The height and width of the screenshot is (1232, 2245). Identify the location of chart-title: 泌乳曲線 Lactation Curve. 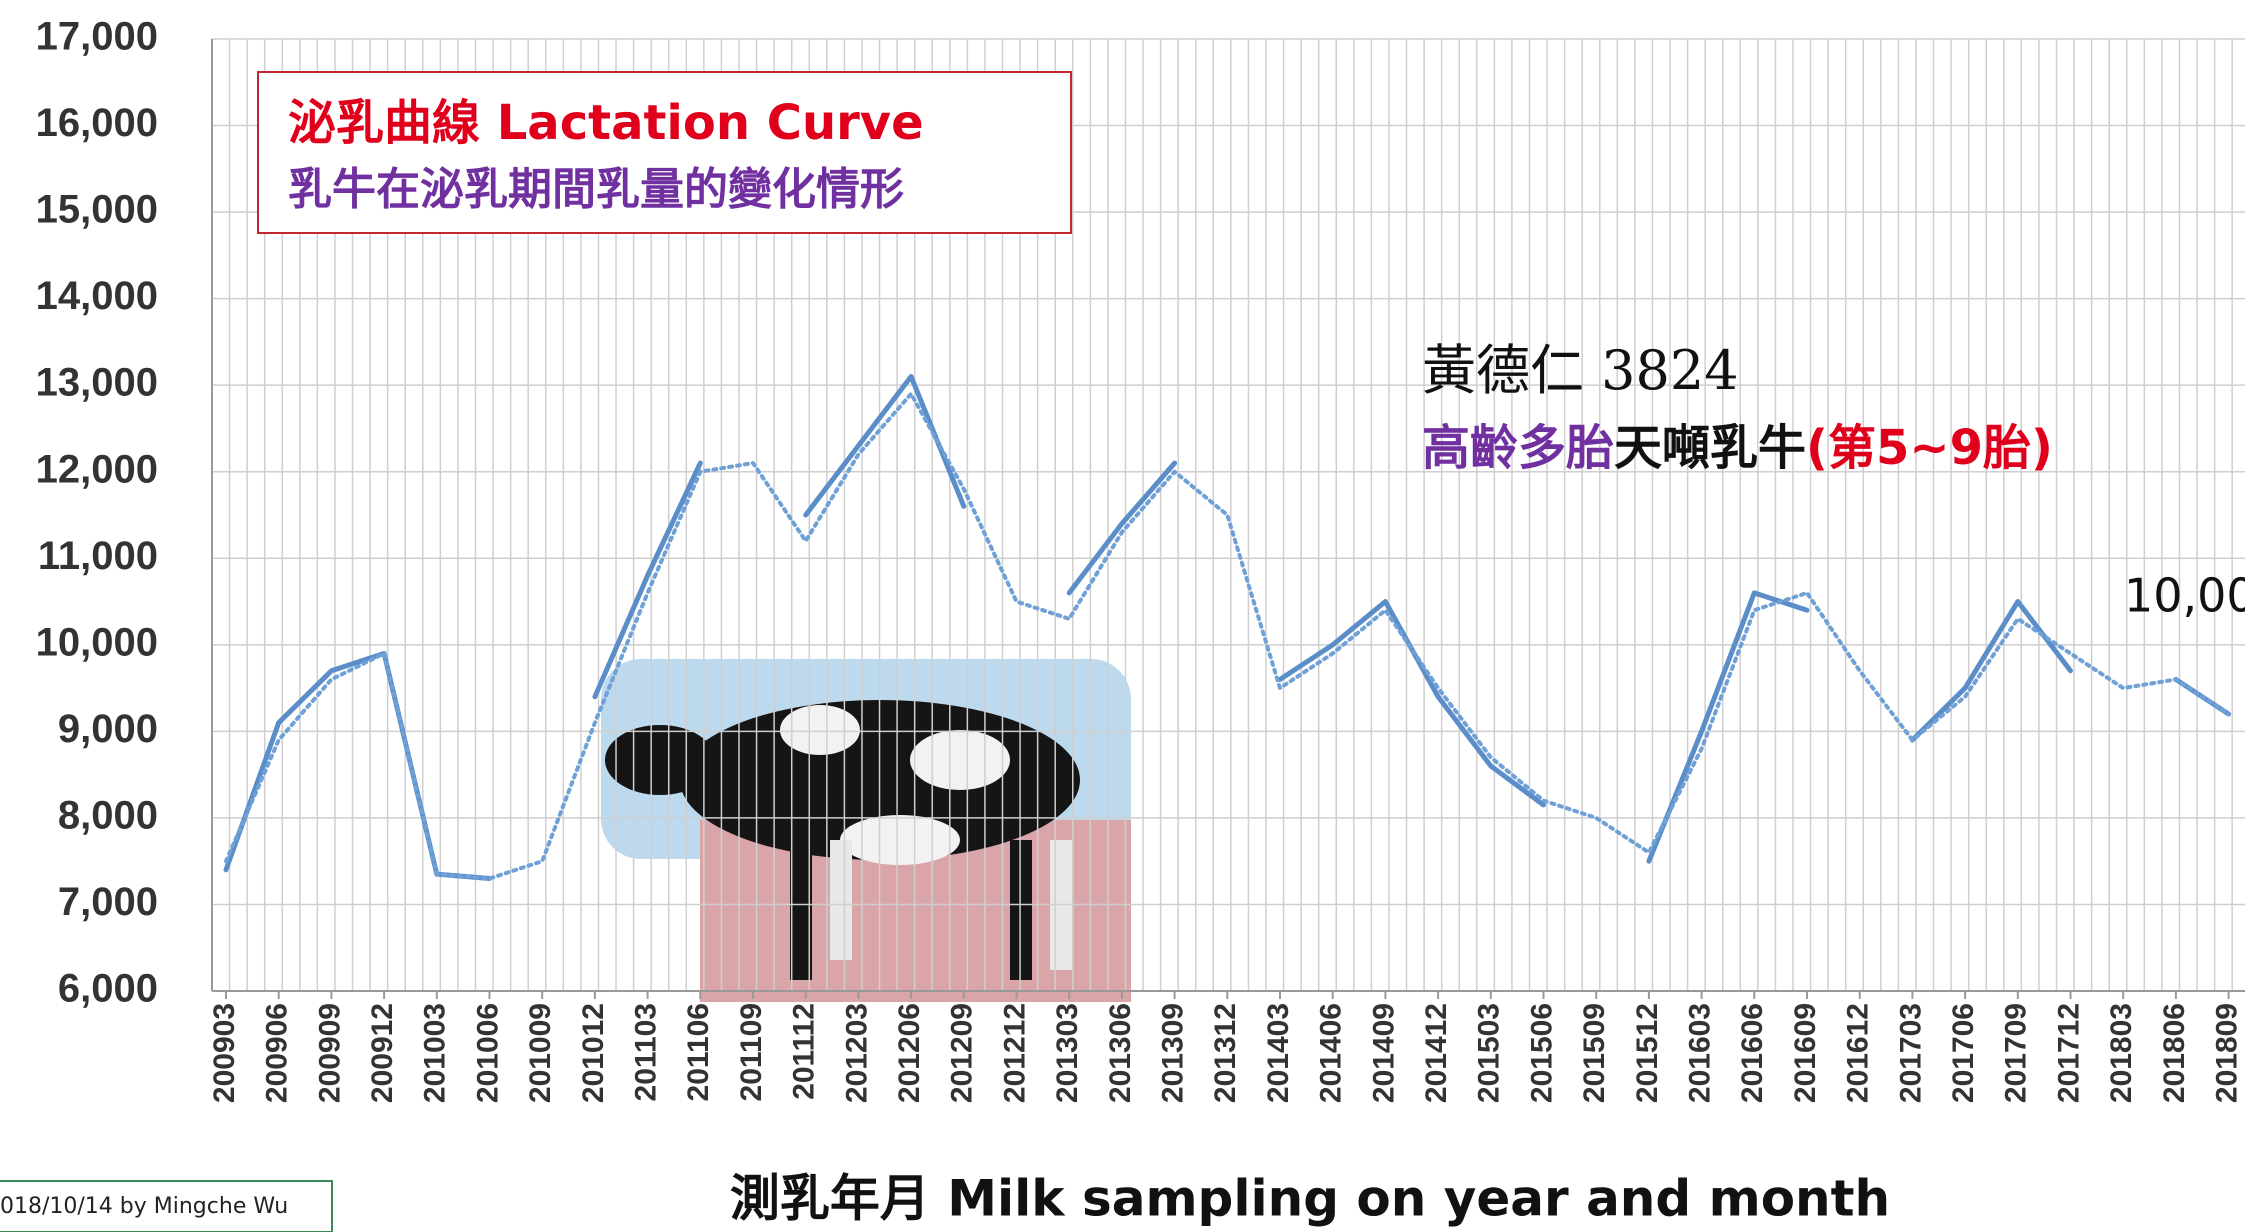
(606, 123).